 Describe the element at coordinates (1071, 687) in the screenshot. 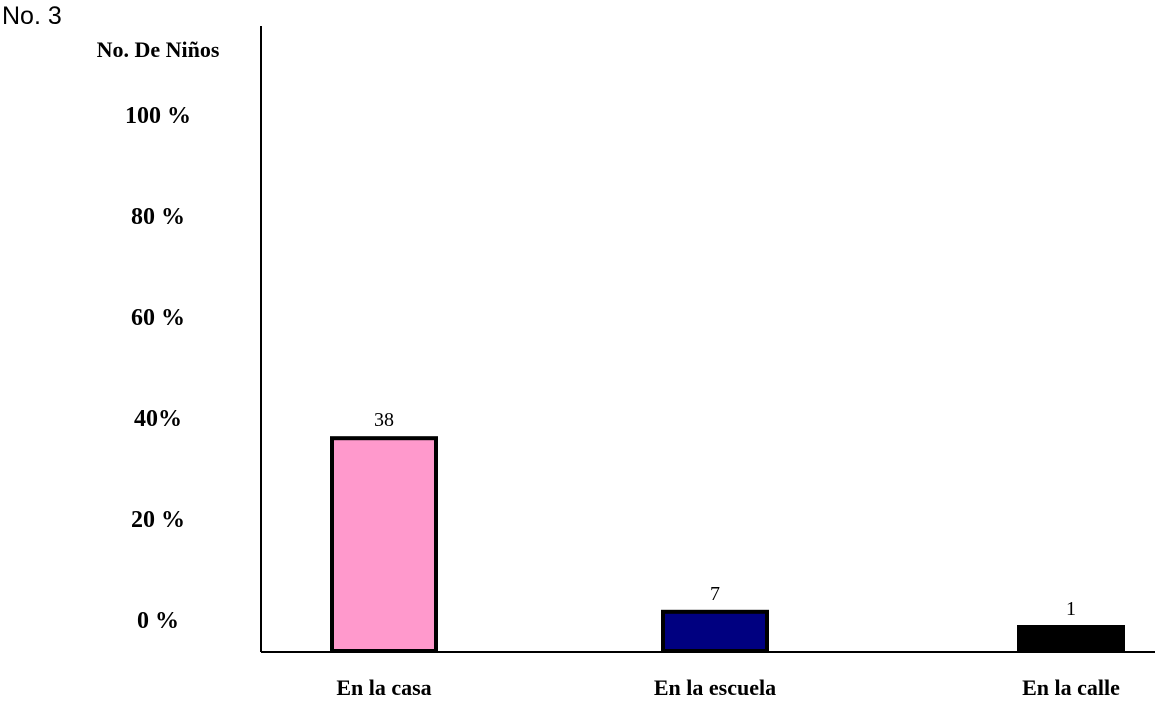

I see `x-tick-label: En la calle` at that location.